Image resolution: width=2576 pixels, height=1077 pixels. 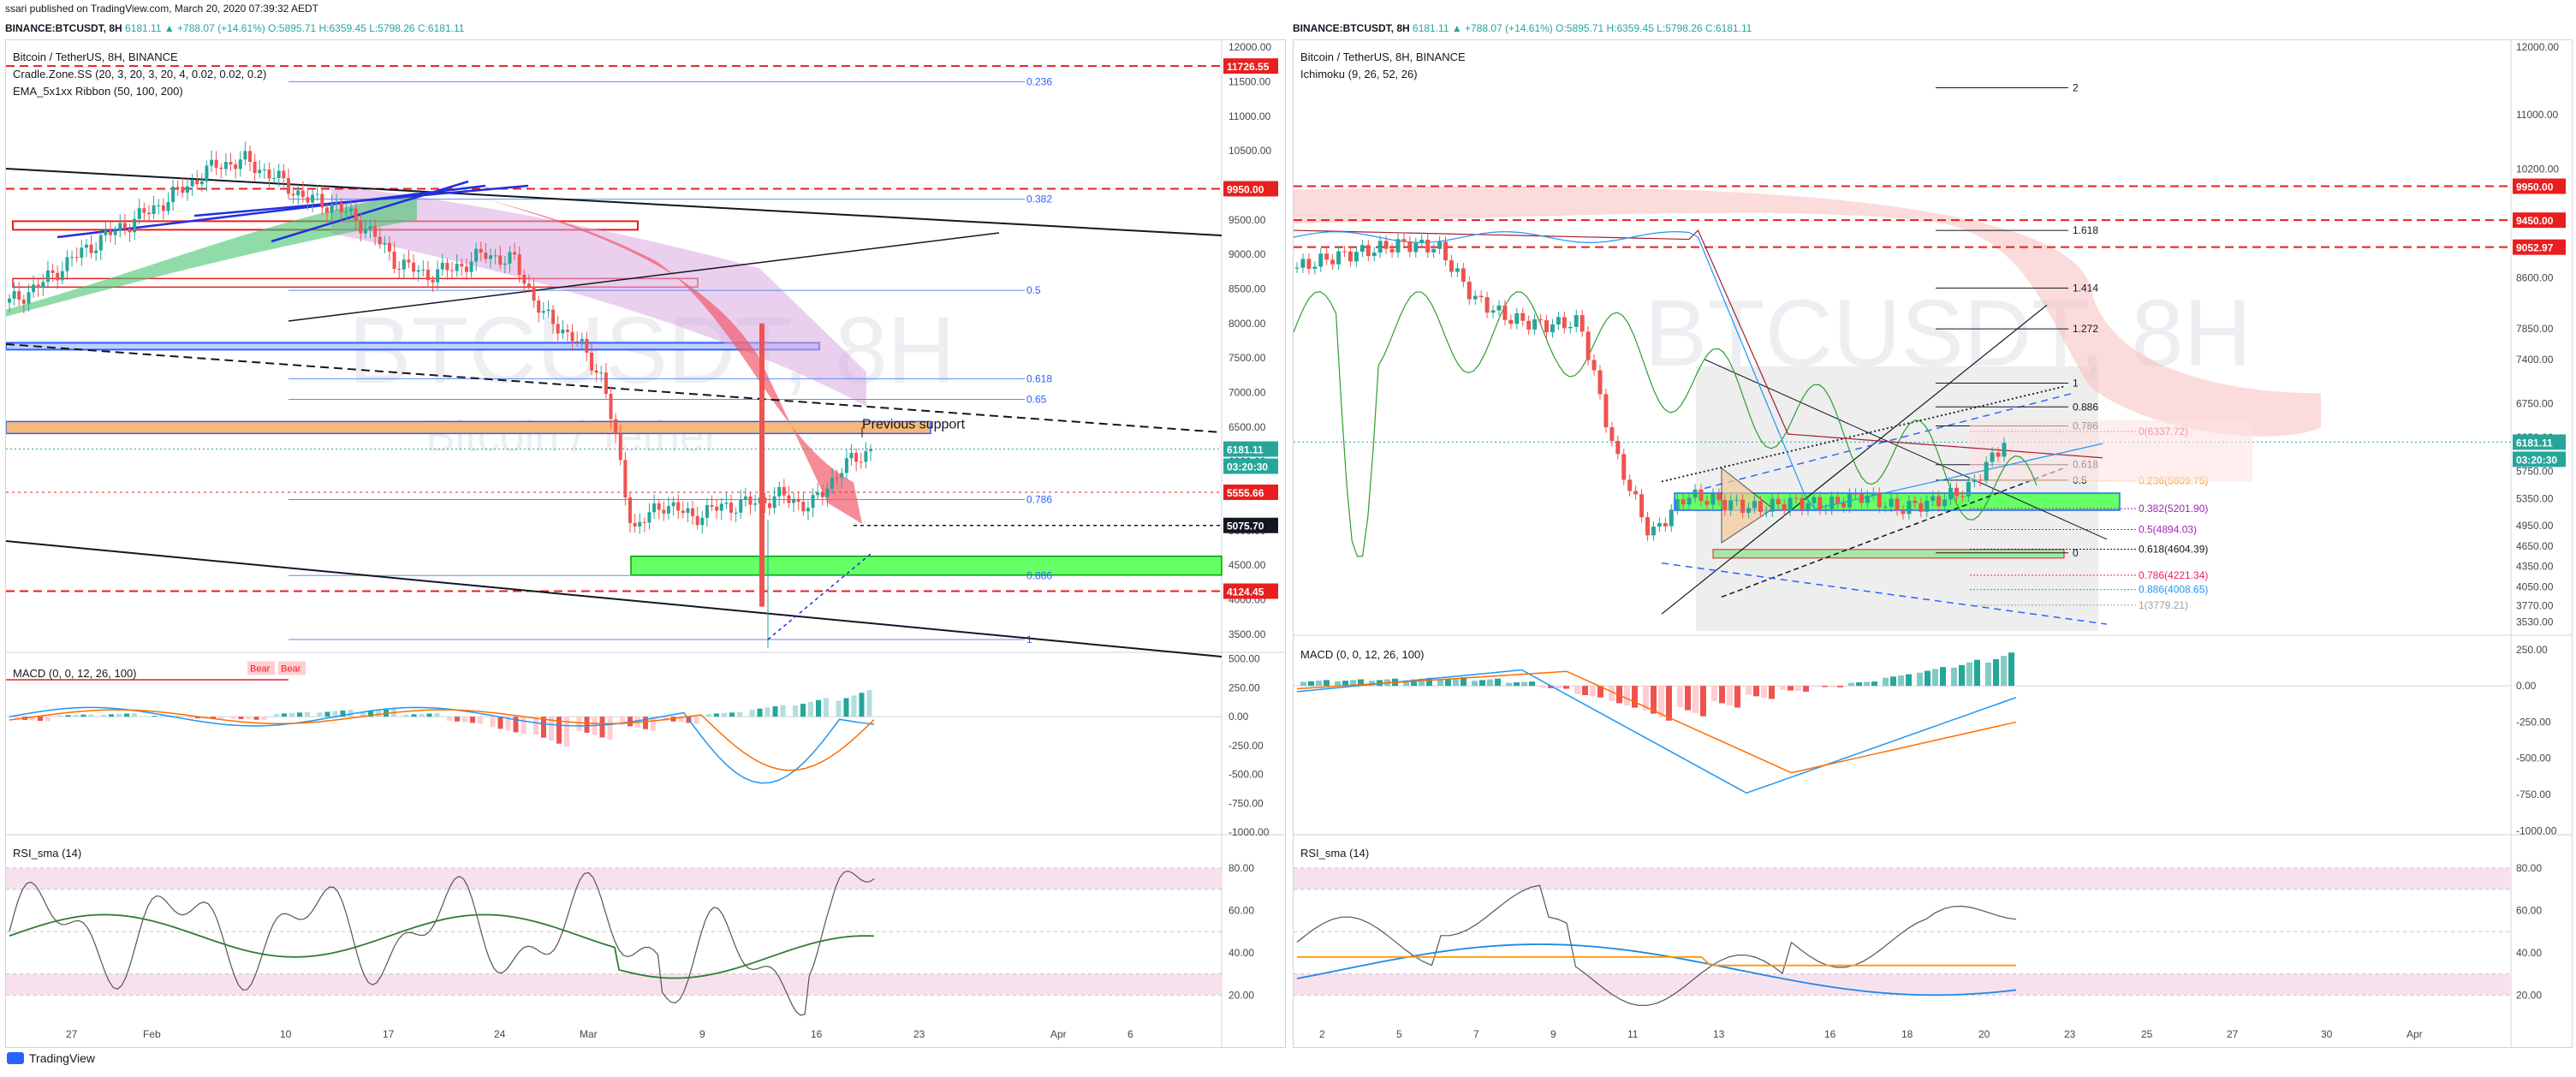 I want to click on fib-ext-label: 0, so click(x=2076, y=553).